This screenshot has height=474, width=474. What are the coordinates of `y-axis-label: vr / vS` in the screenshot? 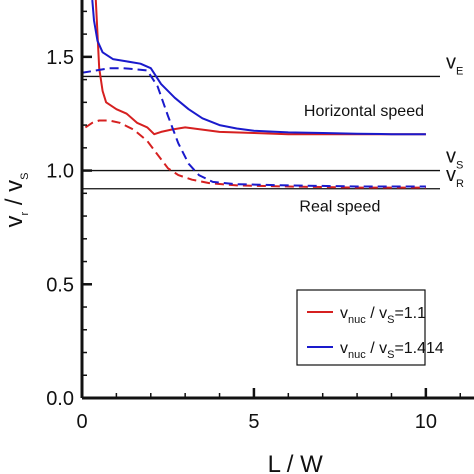 It's located at (16, 199).